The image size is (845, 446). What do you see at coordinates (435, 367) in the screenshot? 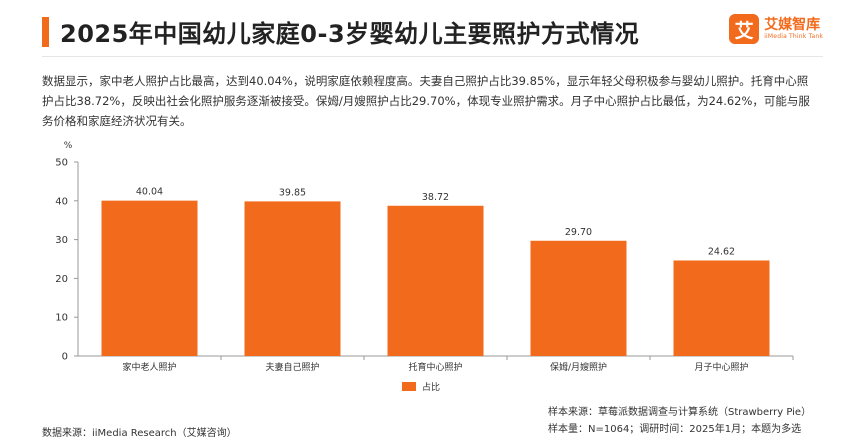
I see `x-tick-label: 托育中心照护` at bounding box center [435, 367].